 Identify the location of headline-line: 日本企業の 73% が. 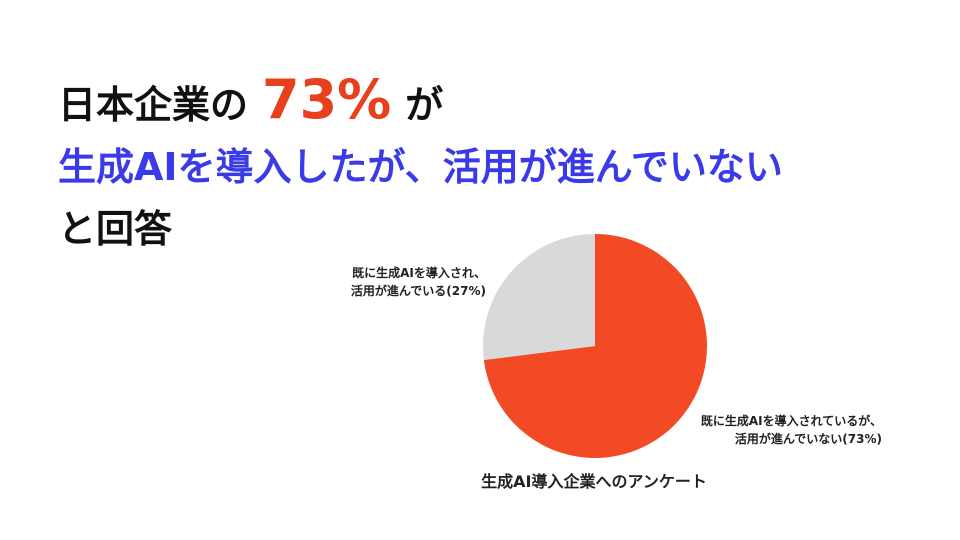
(250, 99).